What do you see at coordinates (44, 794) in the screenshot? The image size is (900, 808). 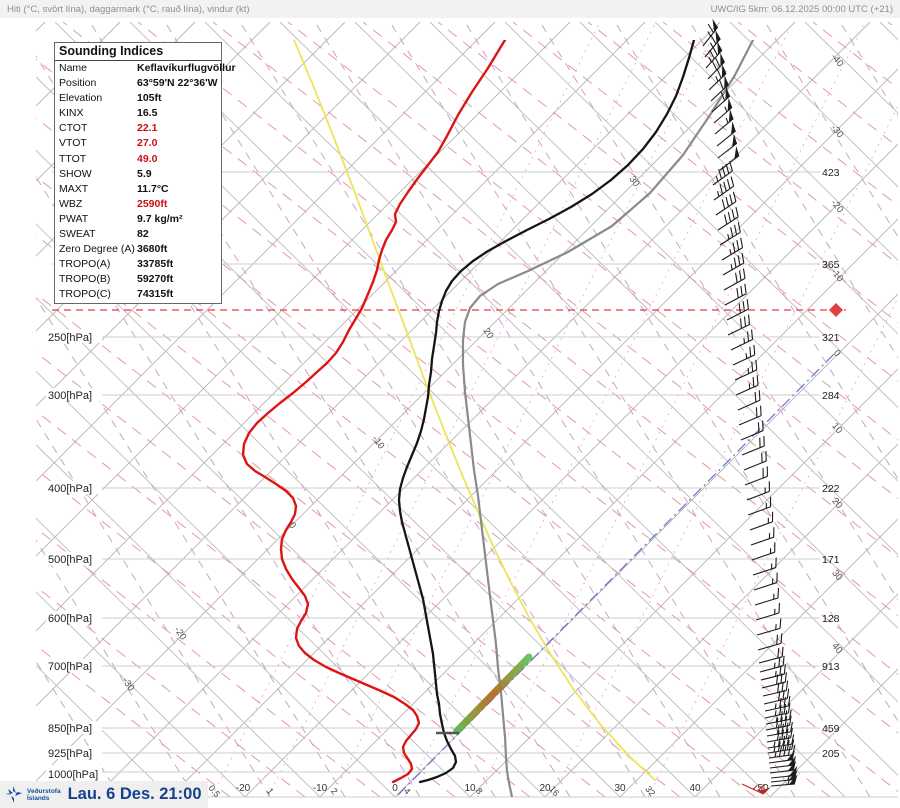 I see `met-office-logo-text: Veðurstofa Íslands` at bounding box center [44, 794].